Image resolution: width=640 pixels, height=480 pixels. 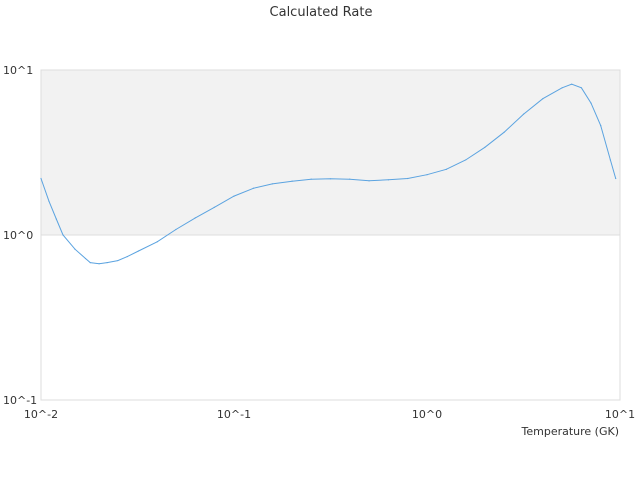 What do you see at coordinates (20, 400) in the screenshot?
I see `y-tick-label: 10^-1` at bounding box center [20, 400].